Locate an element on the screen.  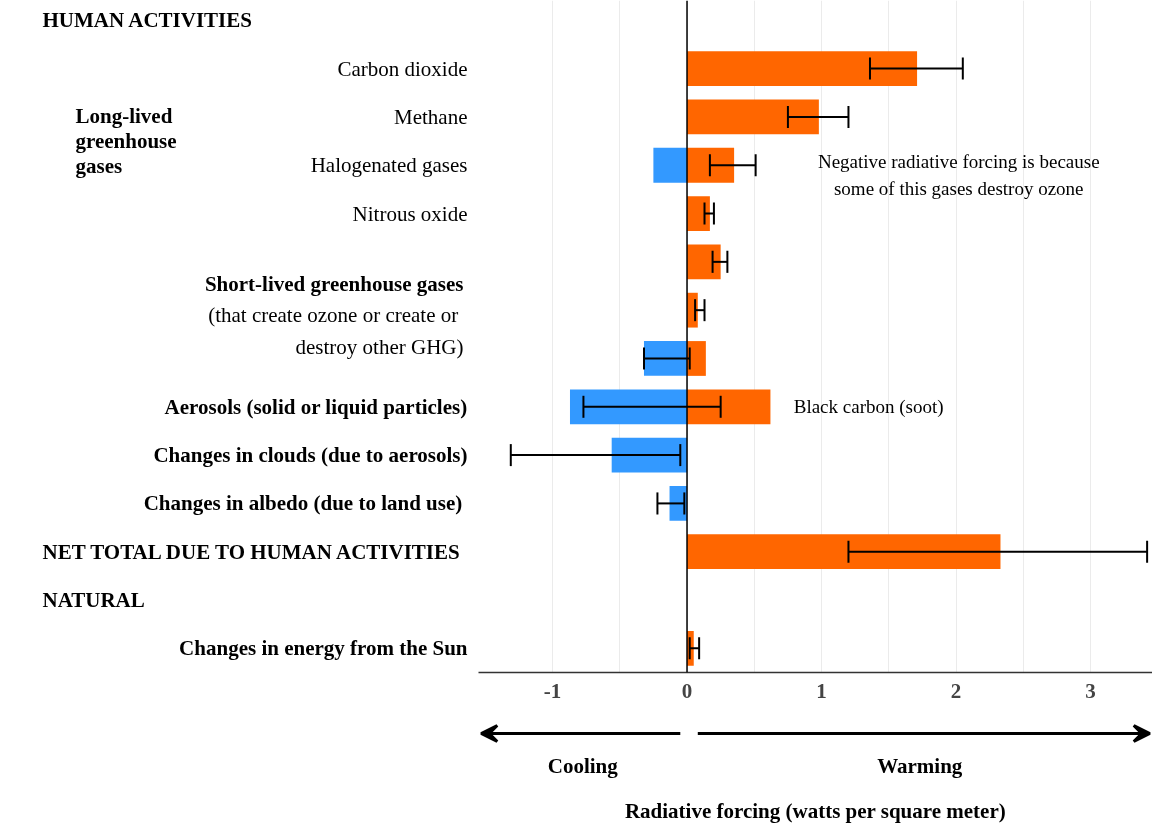
text: Long-lived greenhouse gases is located at coordinates (126, 141).